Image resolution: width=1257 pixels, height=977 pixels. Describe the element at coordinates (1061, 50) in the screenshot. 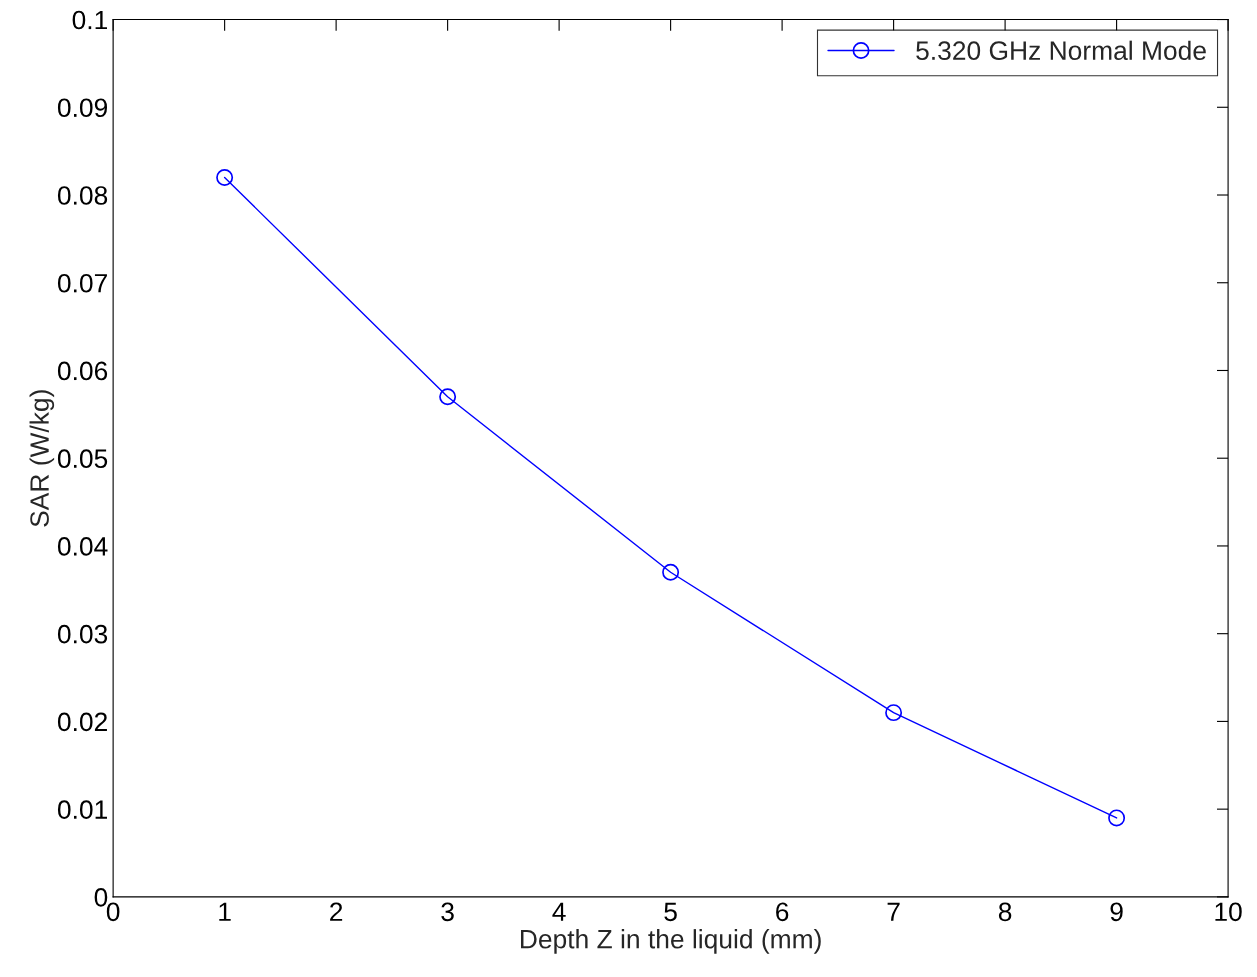

I see `legend-label: 5.320 GHz Normal Mode` at that location.